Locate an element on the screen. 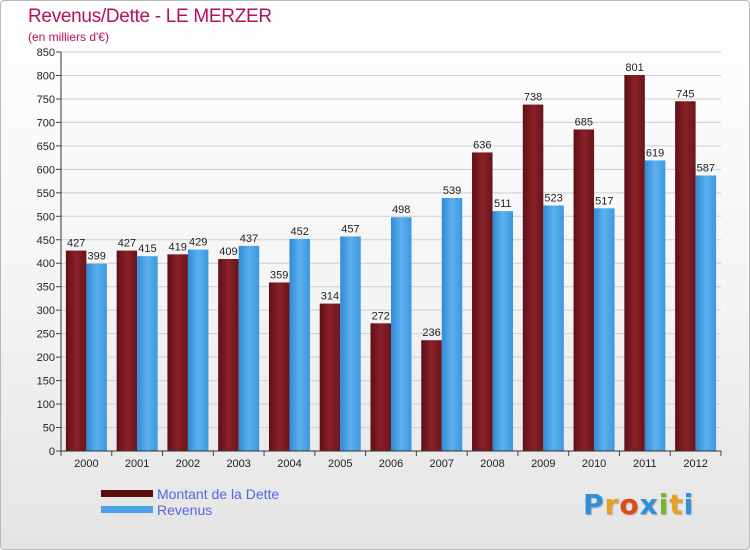 This screenshot has width=750, height=550. y-tick-label: 450 is located at coordinates (46, 241).